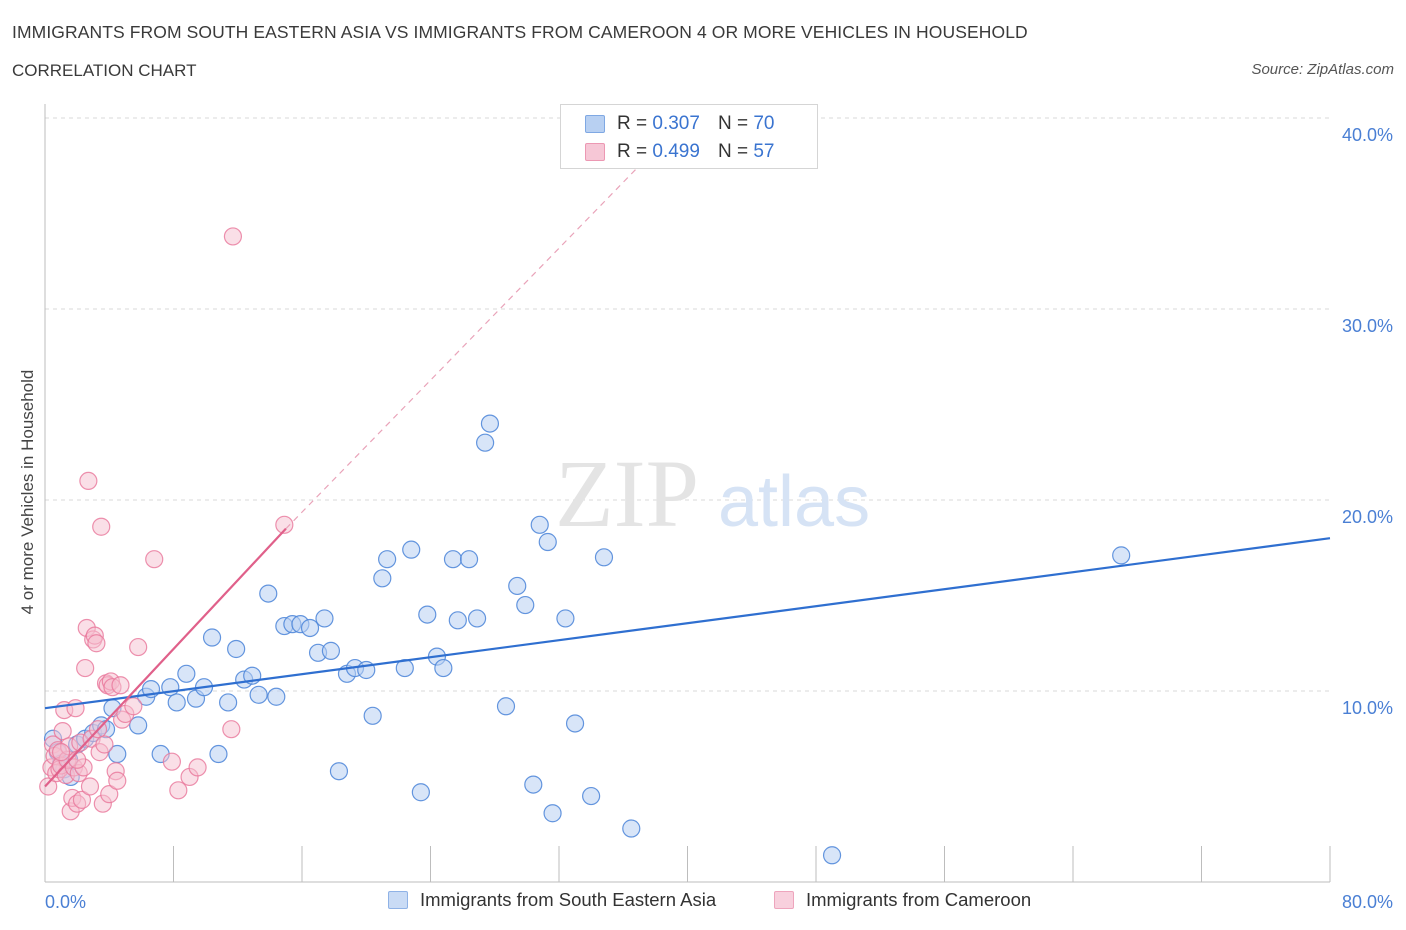 Image resolution: width=1406 pixels, height=930 pixels. I want to click on correlation-legend: R = 0.307 N = 70 R = 0.499 N = 57, so click(689, 136).